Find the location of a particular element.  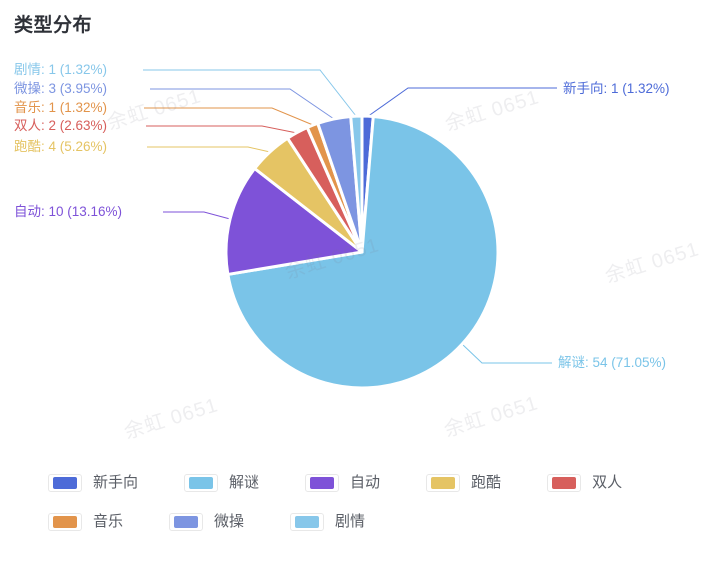

legend-item-label: 新手向 is located at coordinates (116, 482).